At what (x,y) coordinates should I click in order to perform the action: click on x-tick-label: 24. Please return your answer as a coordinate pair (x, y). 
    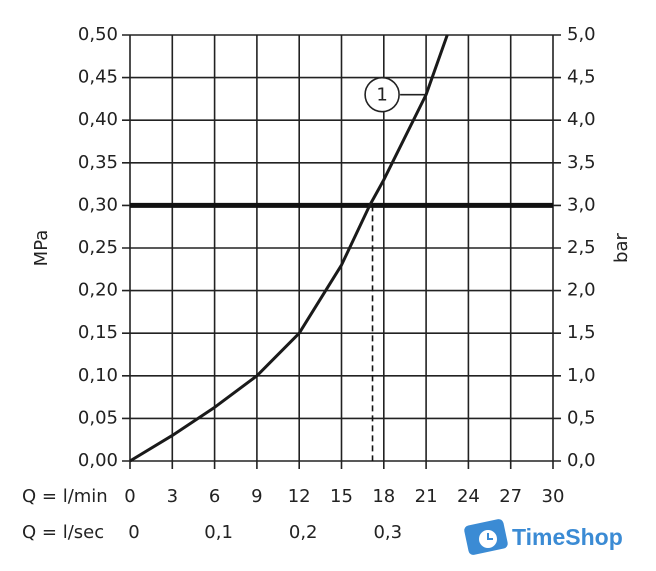
    Looking at the image, I should click on (468, 496).